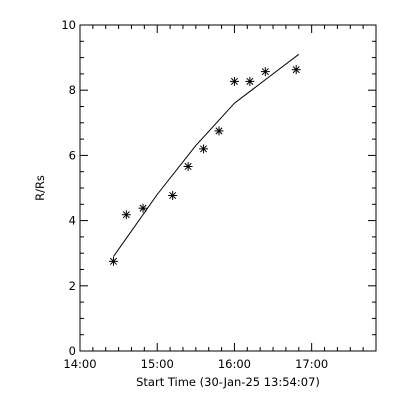  I want to click on y-tick-label: 0, so click(72, 351).